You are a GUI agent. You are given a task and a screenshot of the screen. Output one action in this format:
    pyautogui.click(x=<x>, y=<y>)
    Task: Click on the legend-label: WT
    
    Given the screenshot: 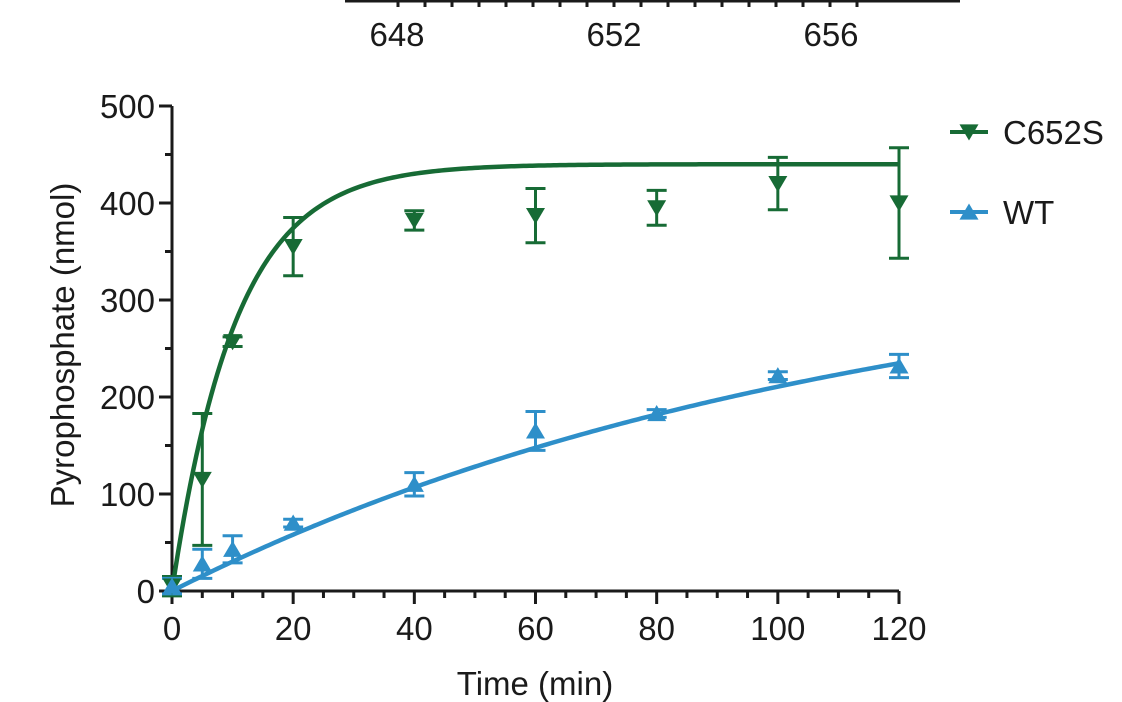 What is the action you would take?
    pyautogui.click(x=1028, y=212)
    